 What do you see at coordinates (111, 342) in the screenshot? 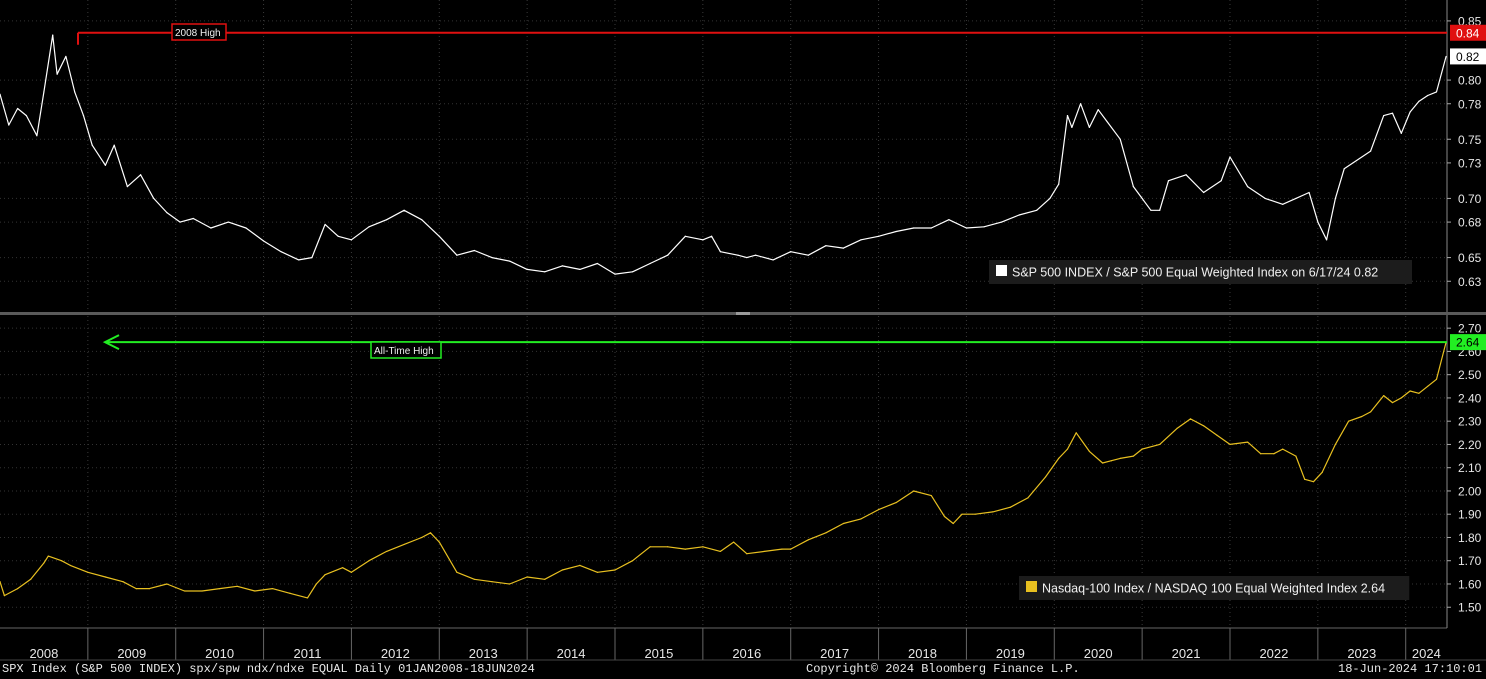
I see `arrow-head` at bounding box center [111, 342].